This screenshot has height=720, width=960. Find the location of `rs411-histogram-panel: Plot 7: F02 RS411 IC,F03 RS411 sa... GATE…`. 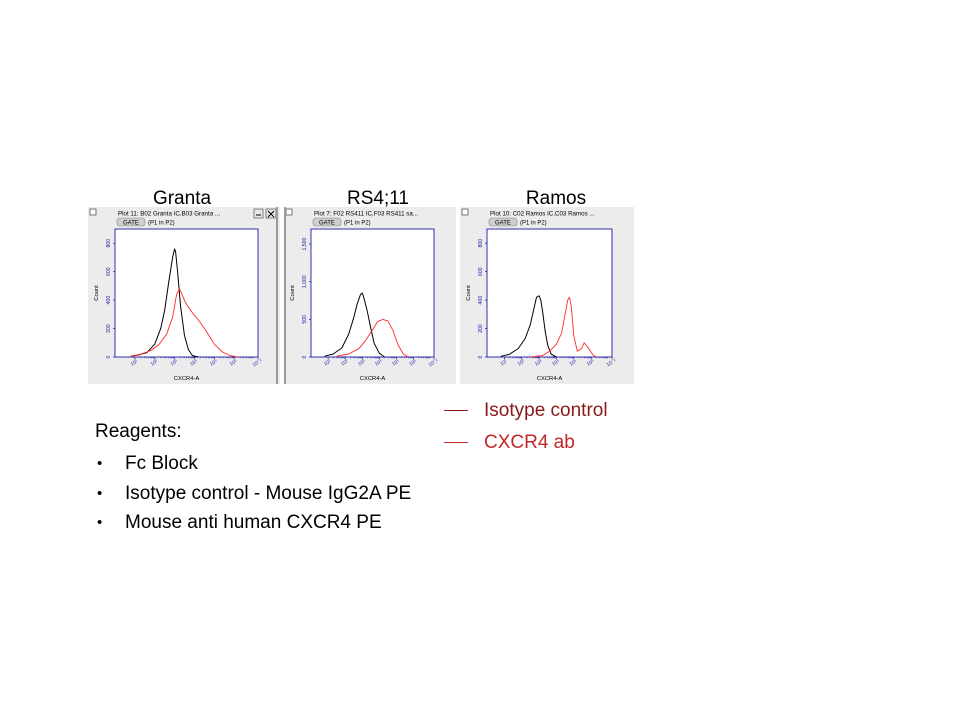

rs411-histogram-panel: Plot 7: F02 RS411 IC,F03 RS411 sa... GATE… is located at coordinates (370, 295).